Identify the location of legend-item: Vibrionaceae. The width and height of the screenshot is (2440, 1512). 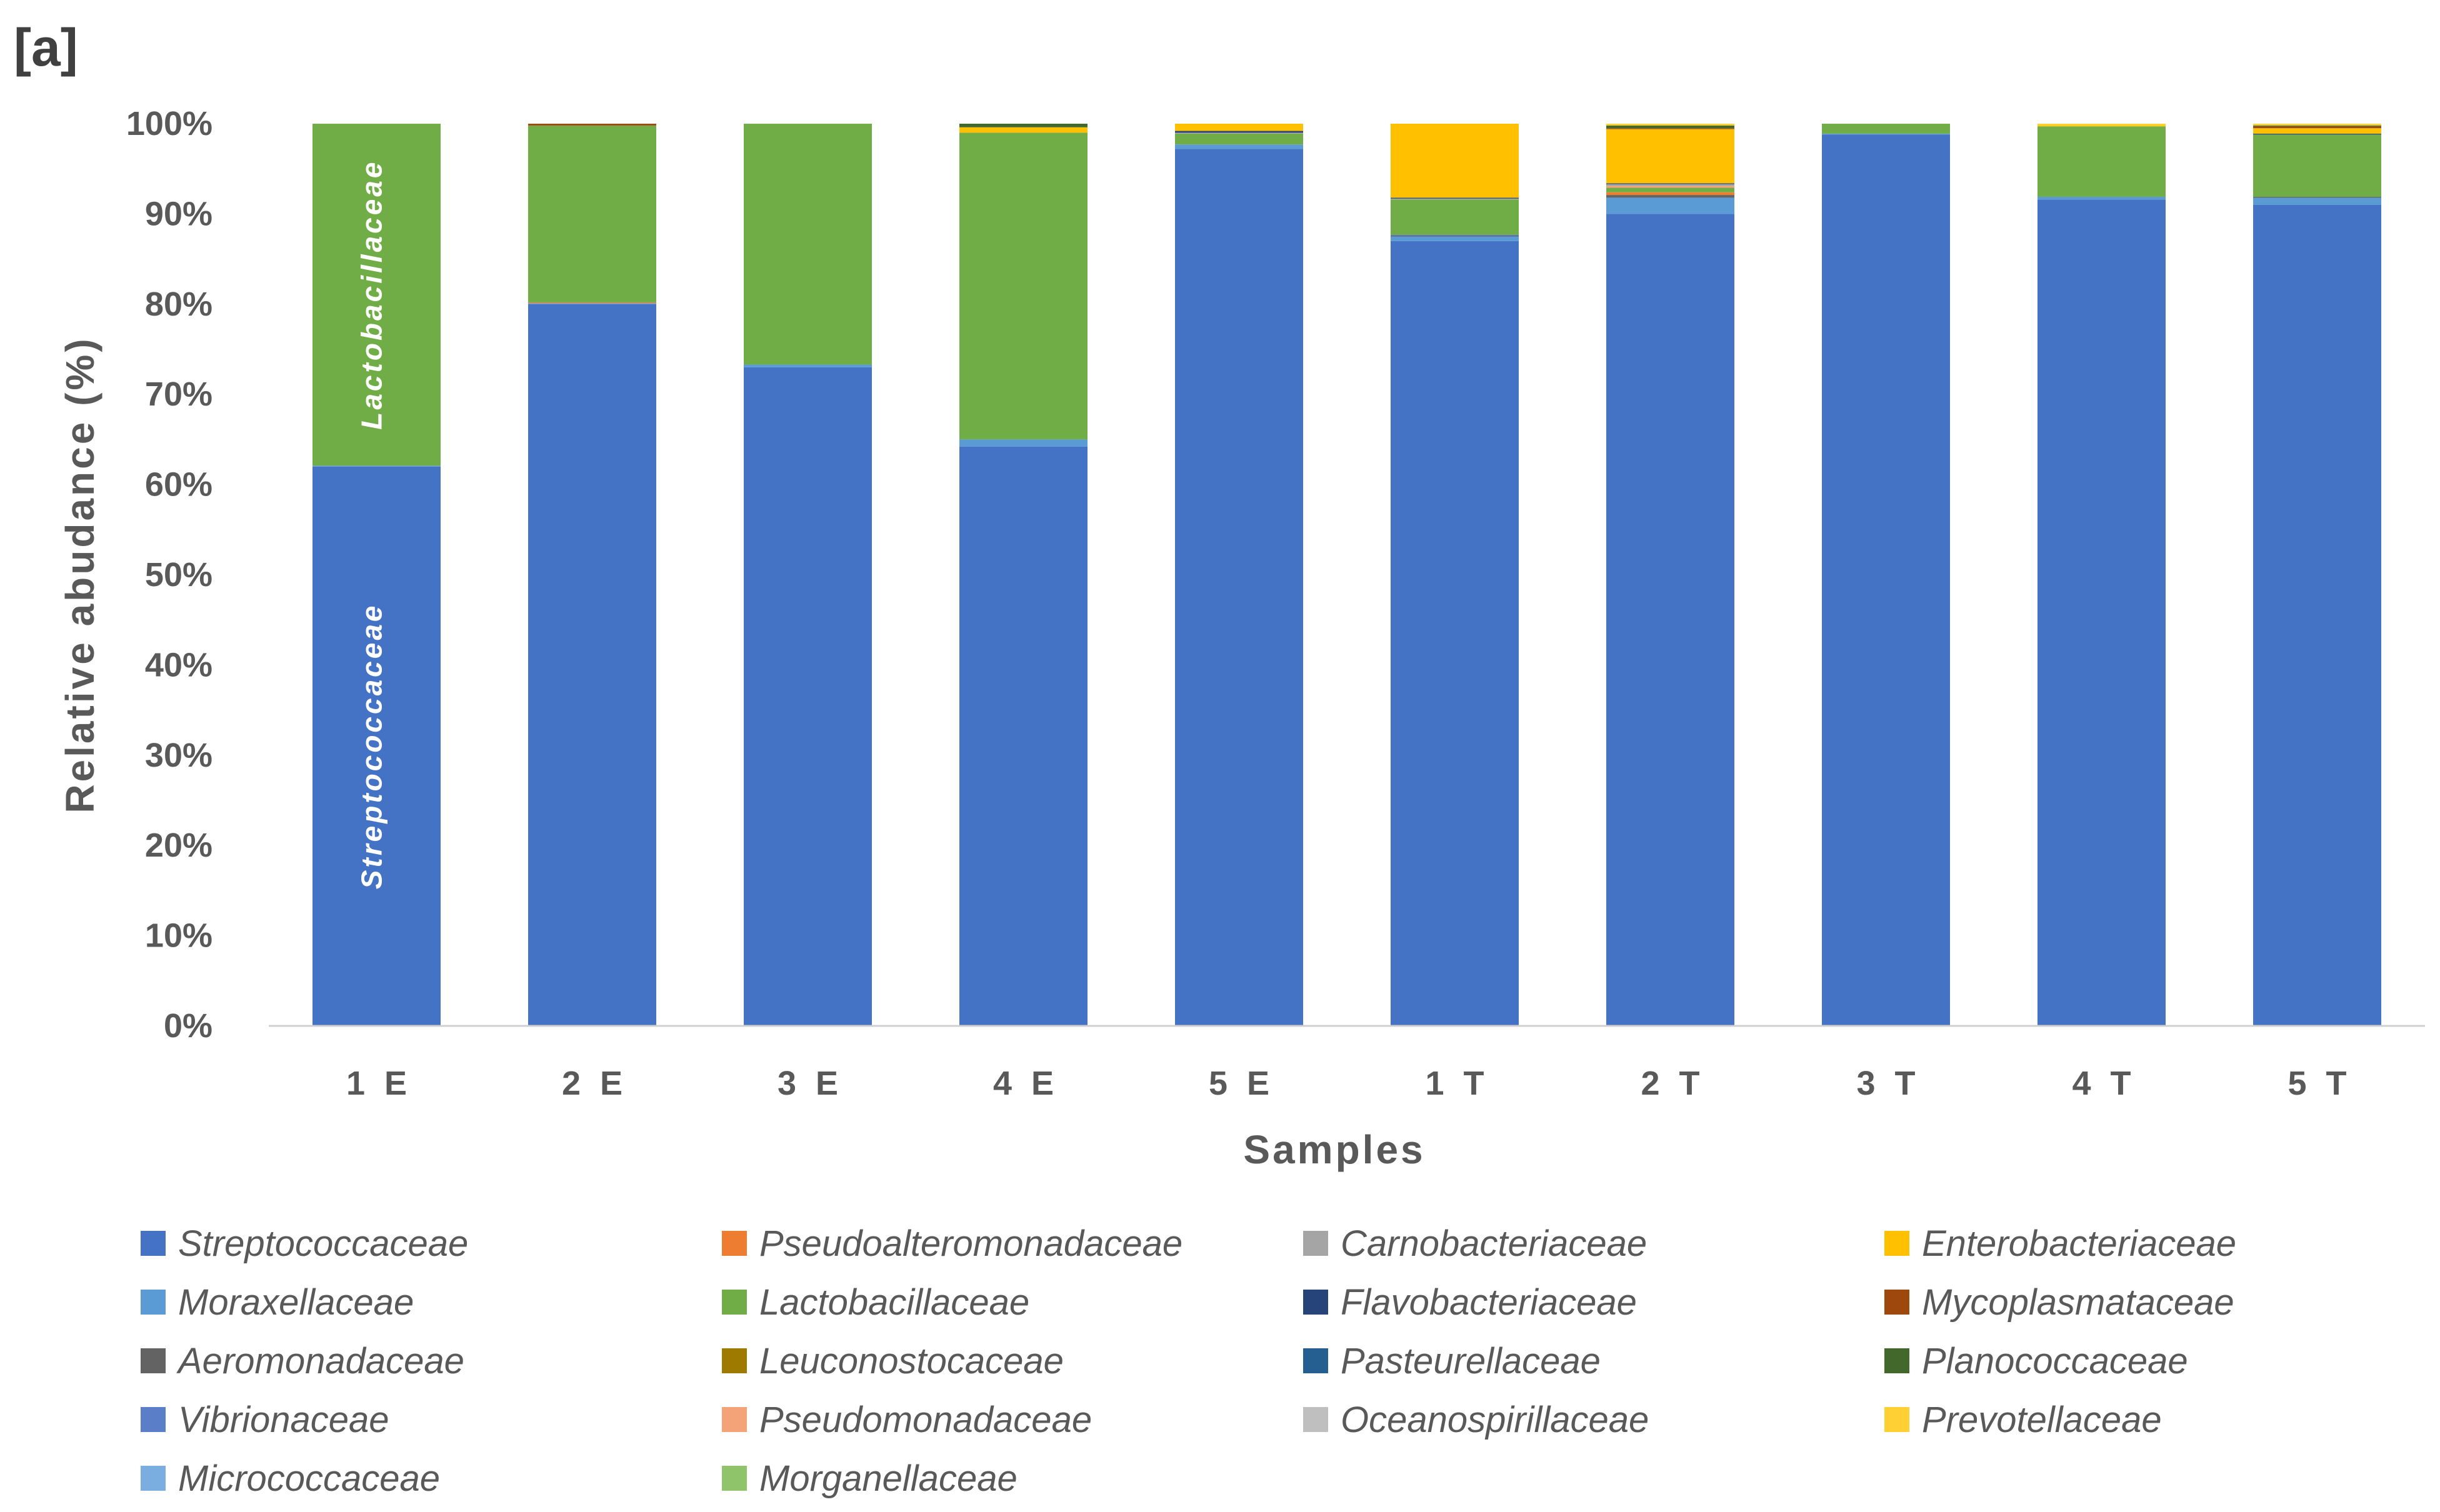
(265, 1420).